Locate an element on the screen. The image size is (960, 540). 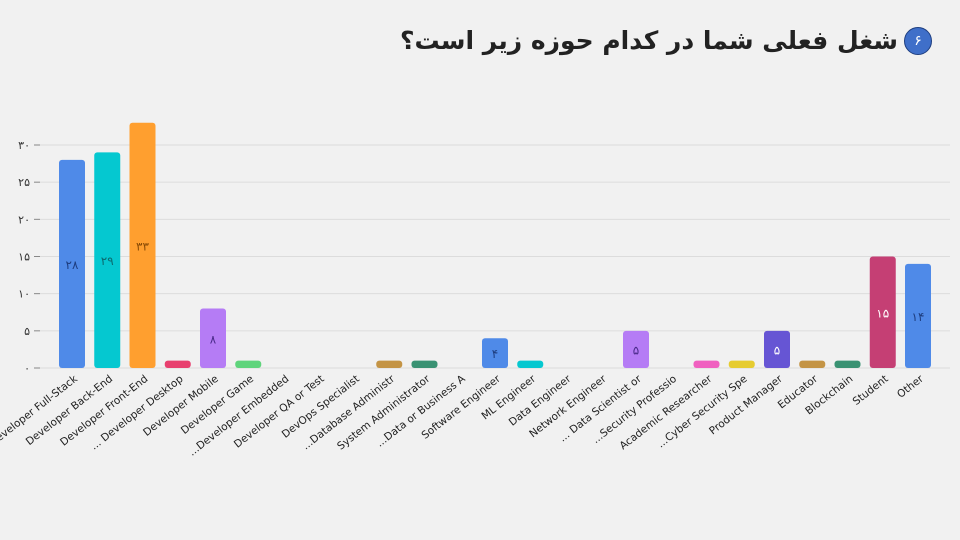
y-tick-label: ۱۰ is located at coordinates (24, 294).